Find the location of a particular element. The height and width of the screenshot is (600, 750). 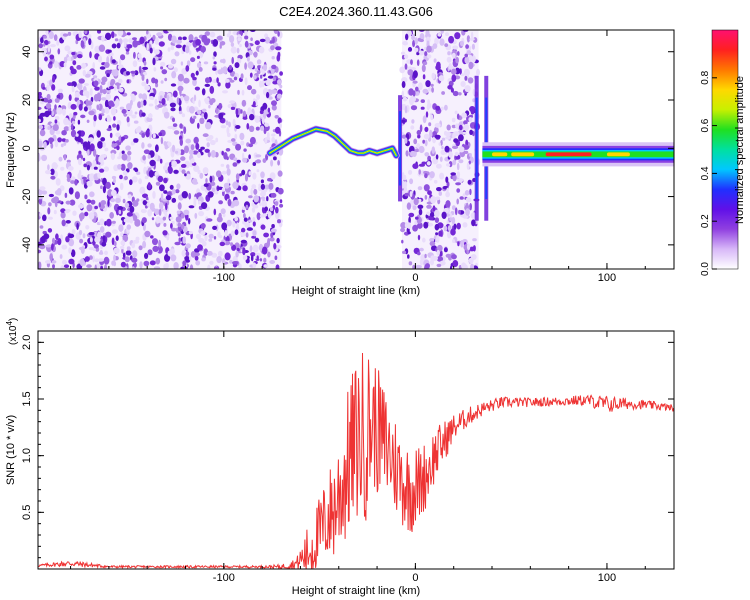

spectrogram-ytick-label: 20 is located at coordinates (27, 100).